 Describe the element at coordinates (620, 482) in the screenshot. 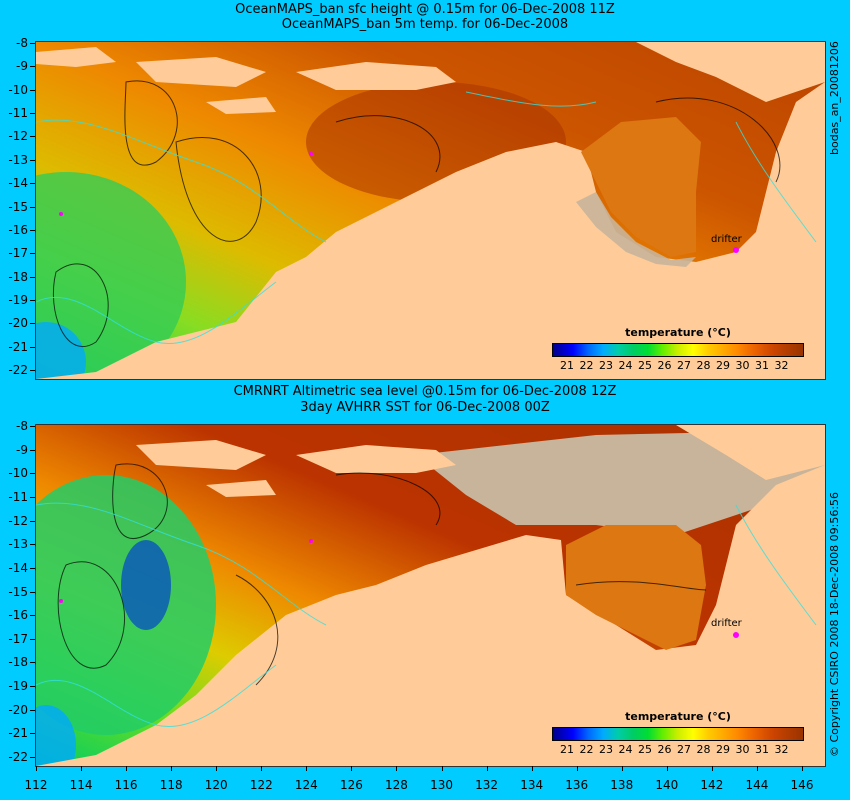

I see `cloud-no-data-area` at that location.